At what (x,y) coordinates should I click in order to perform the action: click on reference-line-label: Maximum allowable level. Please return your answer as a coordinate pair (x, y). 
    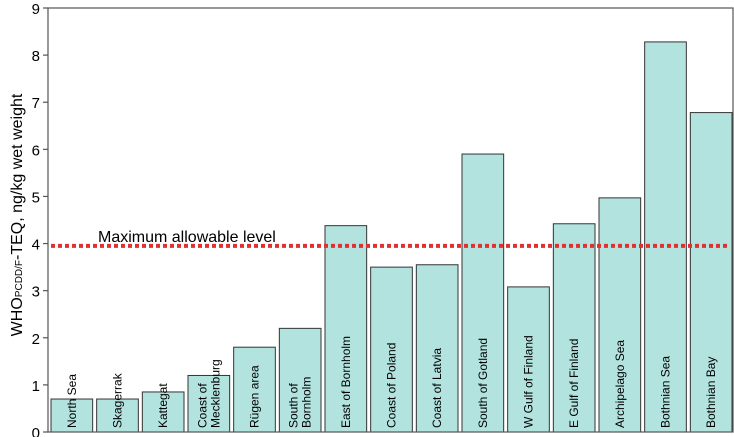
    Looking at the image, I should click on (187, 237).